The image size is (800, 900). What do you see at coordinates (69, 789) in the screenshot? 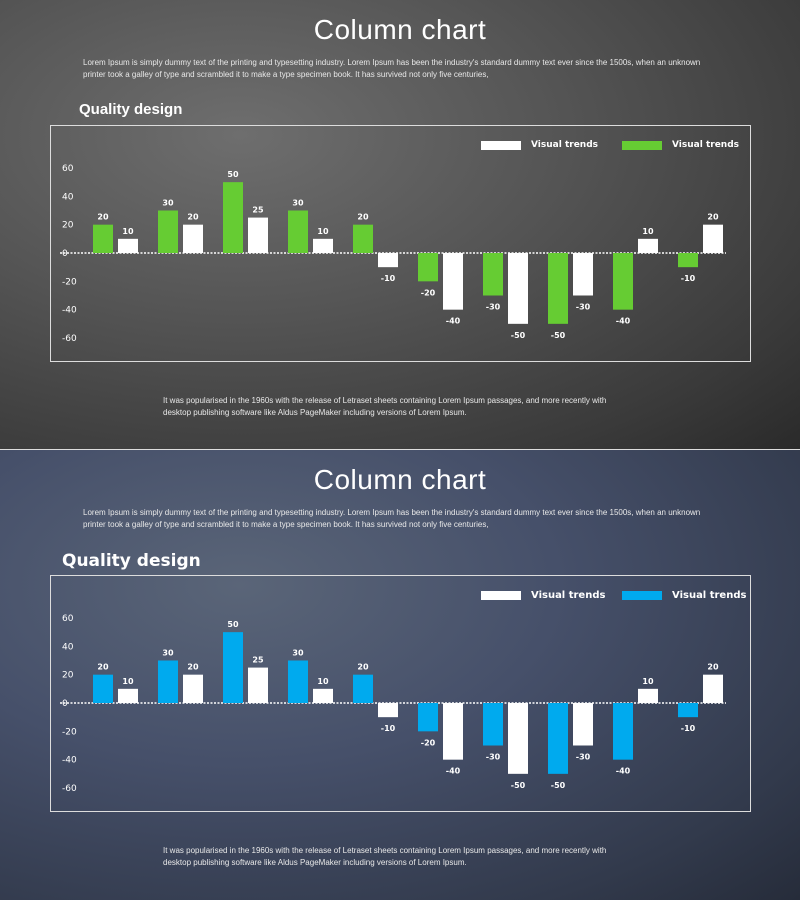
I see `y-tick-label: -60` at bounding box center [69, 789].